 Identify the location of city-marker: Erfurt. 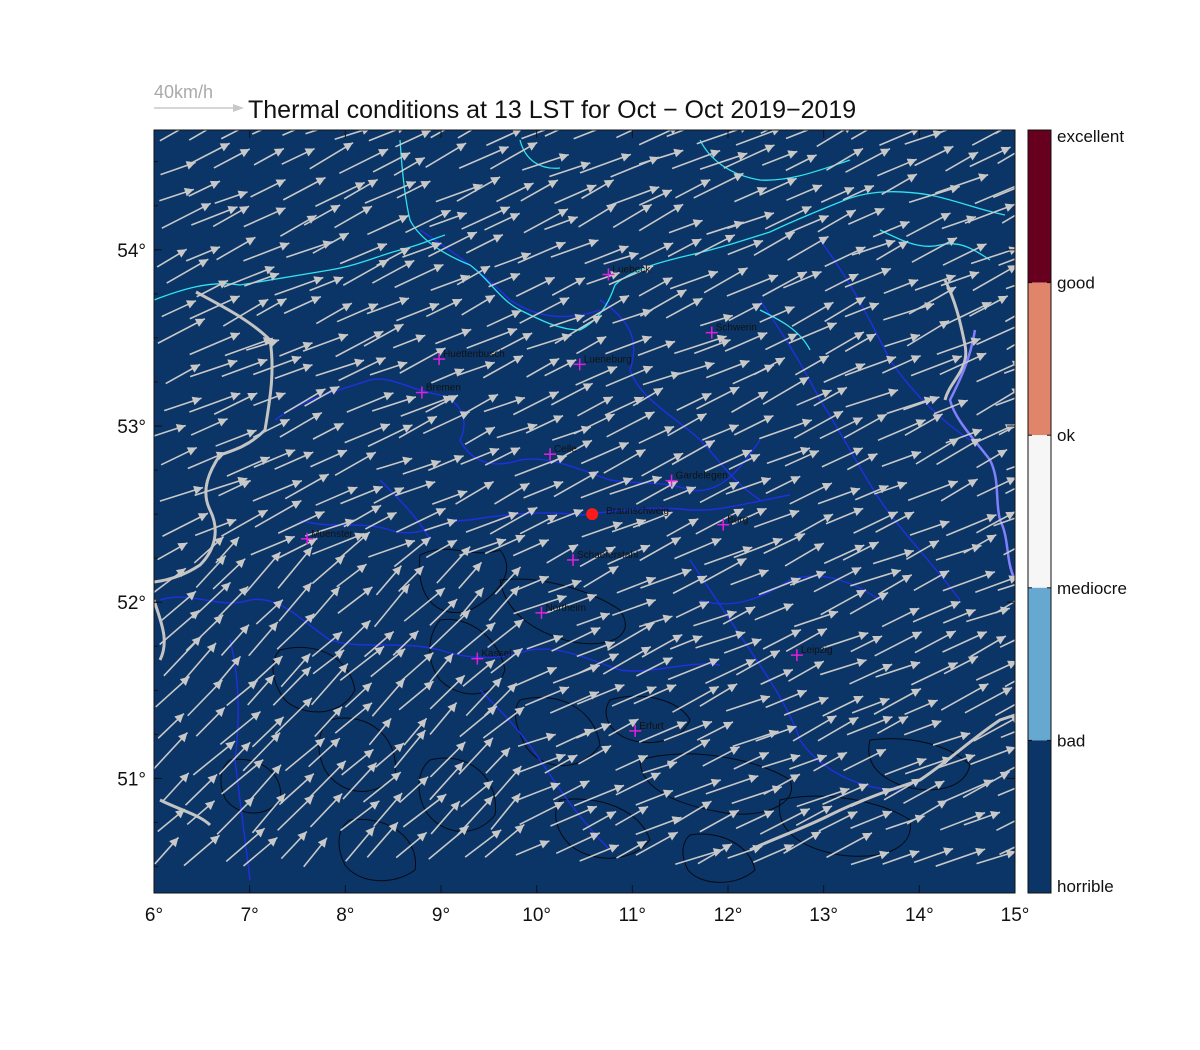
(646, 729).